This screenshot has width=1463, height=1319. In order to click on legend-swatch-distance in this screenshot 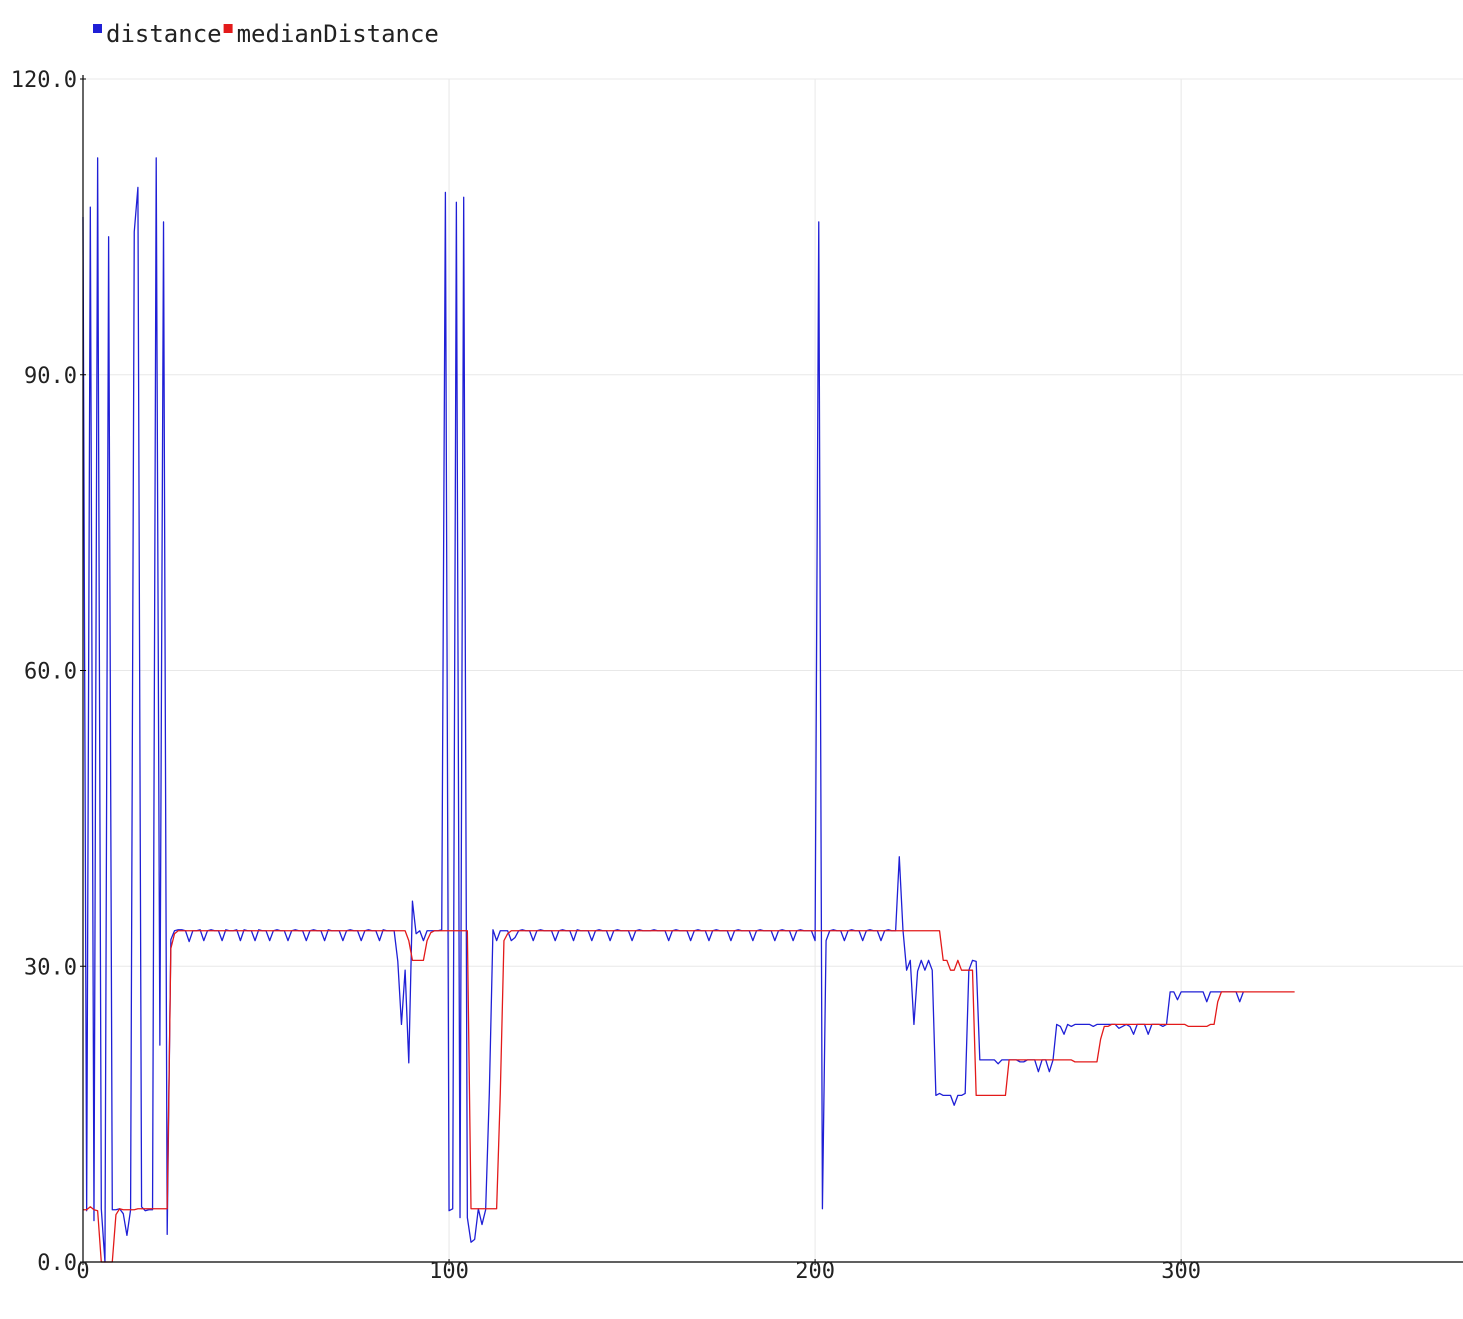, I will do `click(97, 28)`.